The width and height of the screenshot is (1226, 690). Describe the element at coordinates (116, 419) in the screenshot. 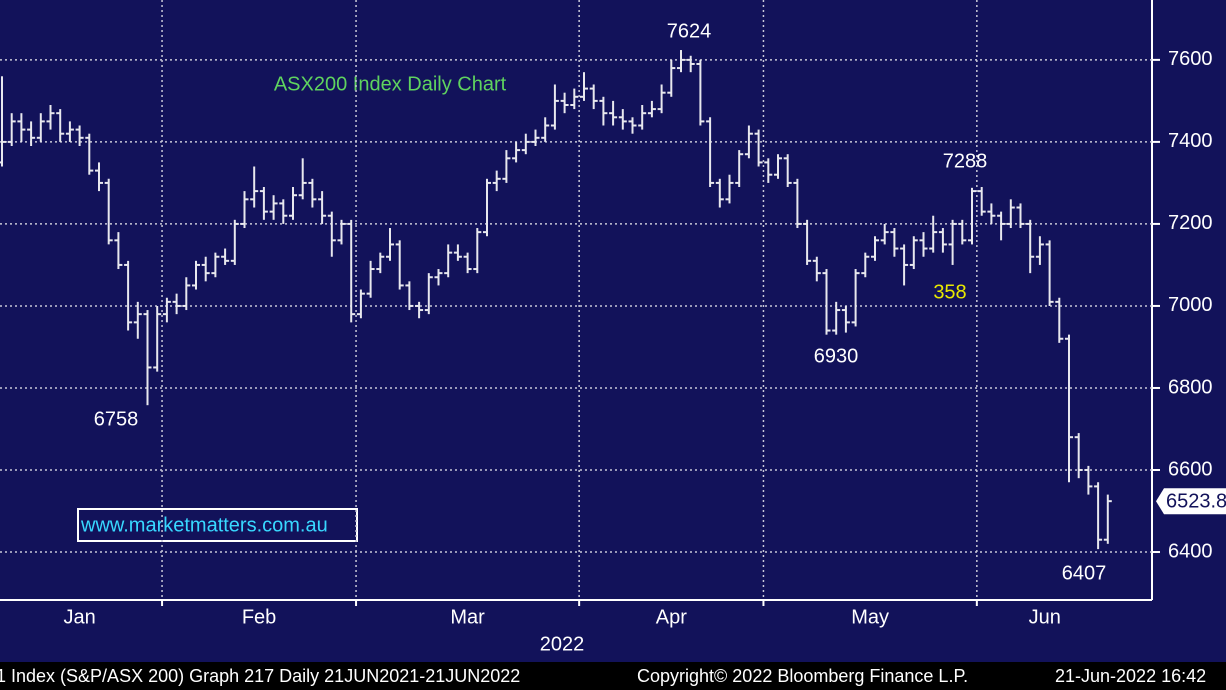

I see `annotation: 6758` at that location.